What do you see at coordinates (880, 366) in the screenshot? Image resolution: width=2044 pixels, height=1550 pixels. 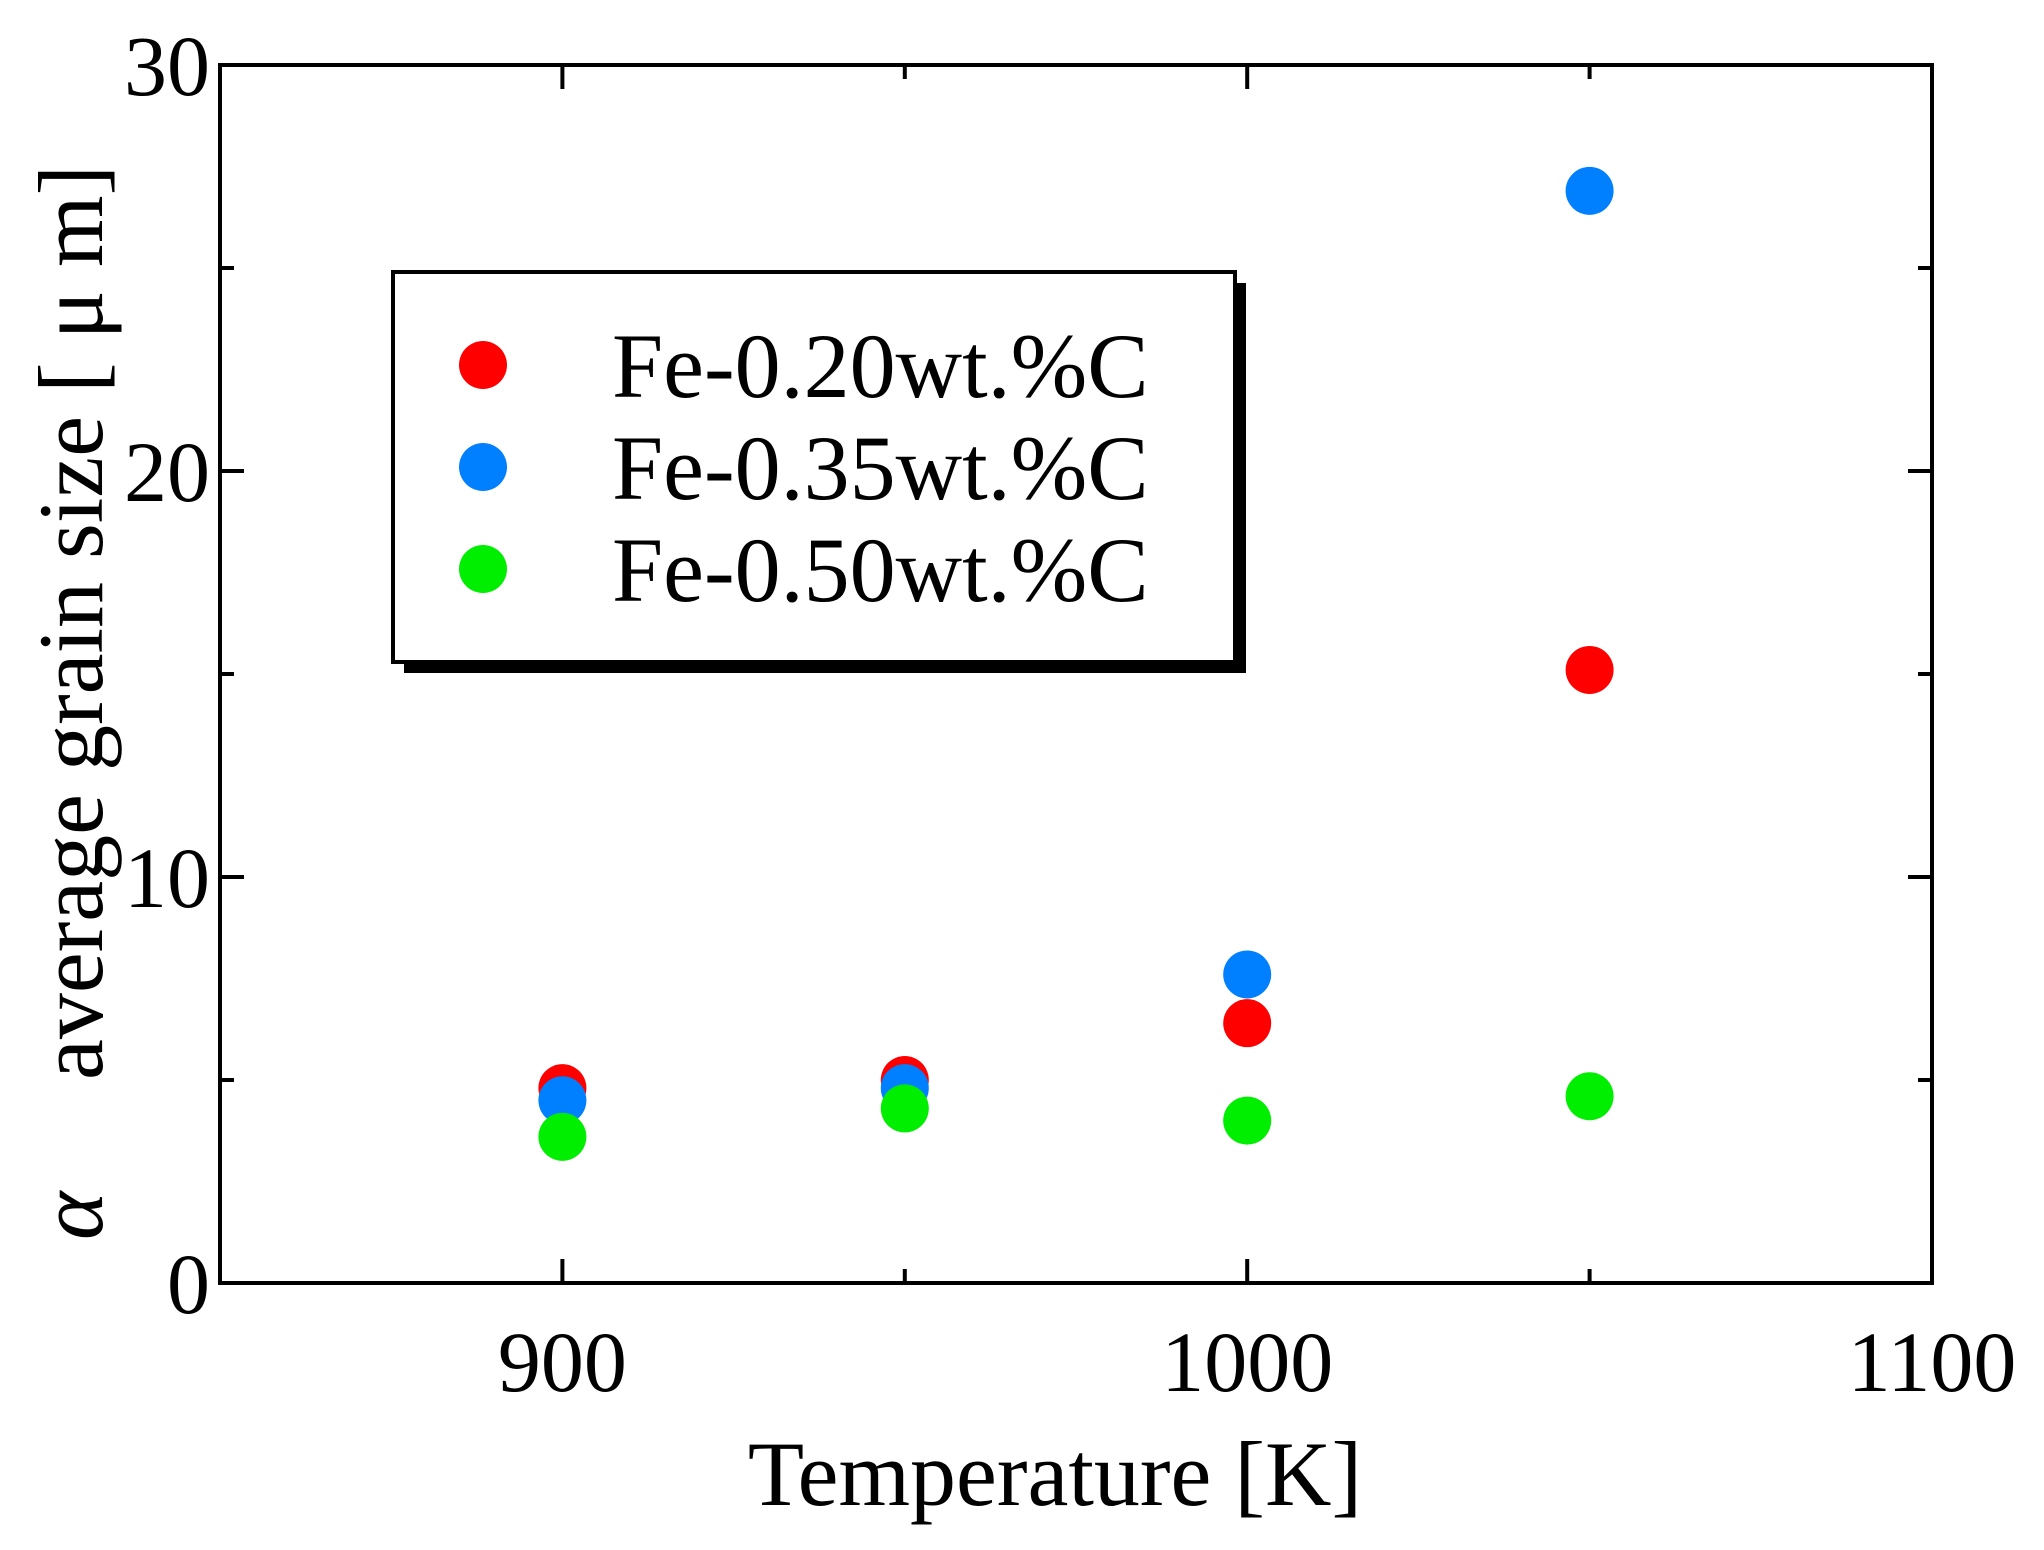 I see `legend-label: Fe-0.20wt.%C` at bounding box center [880, 366].